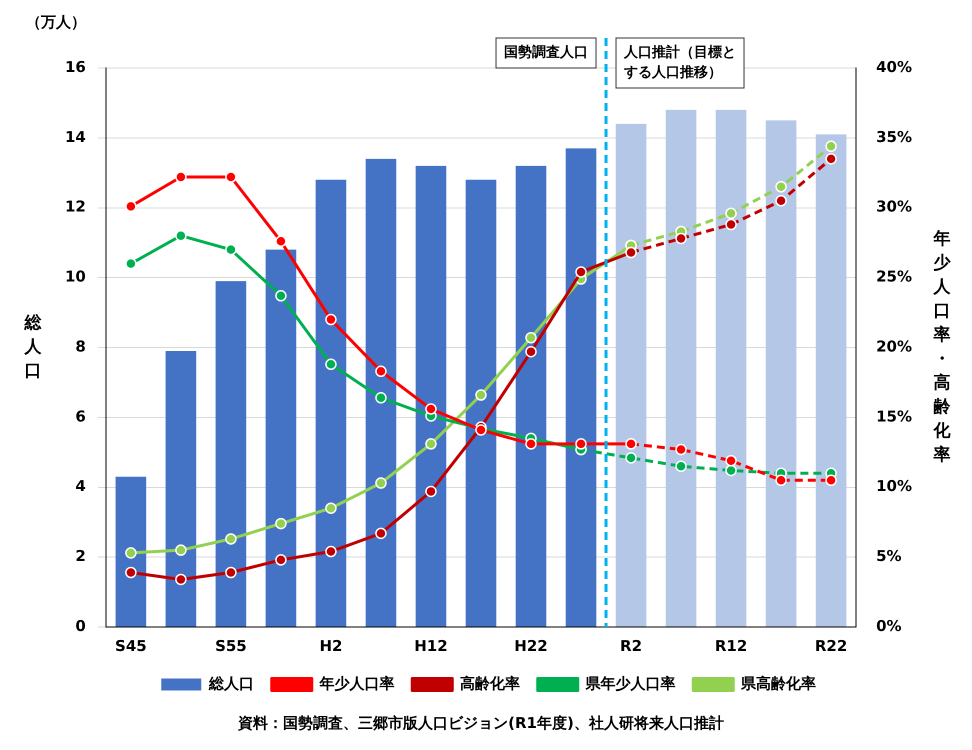 This screenshot has width=972, height=750. Describe the element at coordinates (531, 645) in the screenshot. I see `x-tick-label: H22` at that location.